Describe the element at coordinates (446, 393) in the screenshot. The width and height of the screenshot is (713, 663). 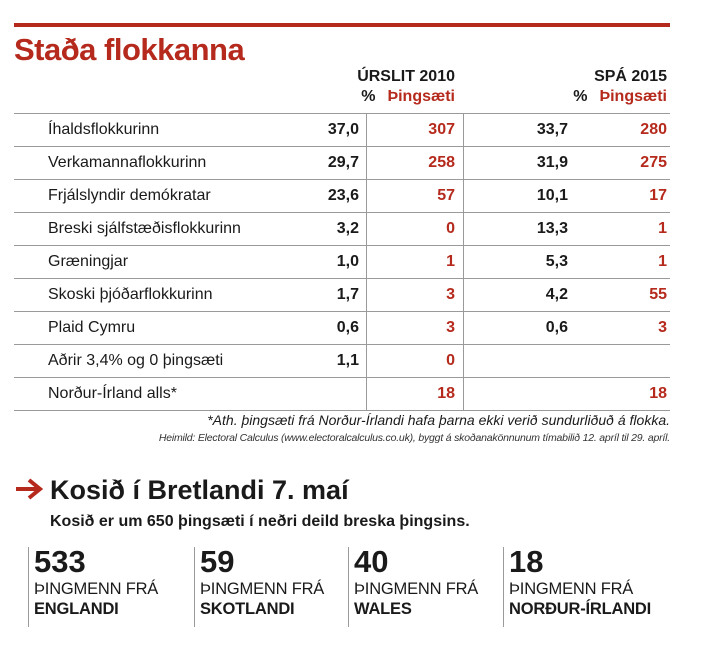
I see `seats-2010: 18` at that location.